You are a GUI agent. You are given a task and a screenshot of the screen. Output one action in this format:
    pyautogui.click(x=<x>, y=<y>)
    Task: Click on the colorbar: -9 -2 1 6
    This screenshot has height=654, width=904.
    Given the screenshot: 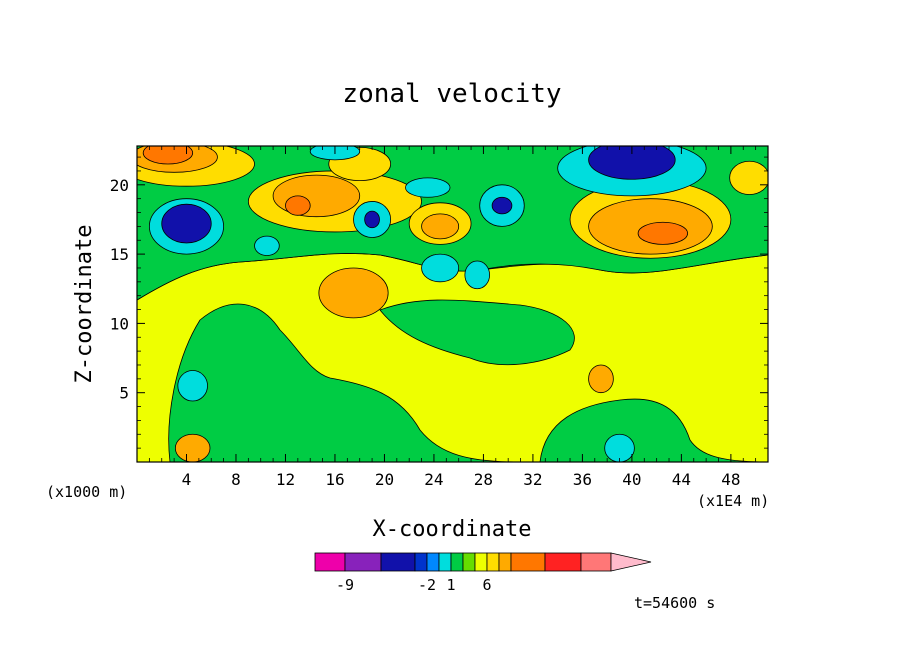 What is the action you would take?
    pyautogui.click(x=483, y=573)
    